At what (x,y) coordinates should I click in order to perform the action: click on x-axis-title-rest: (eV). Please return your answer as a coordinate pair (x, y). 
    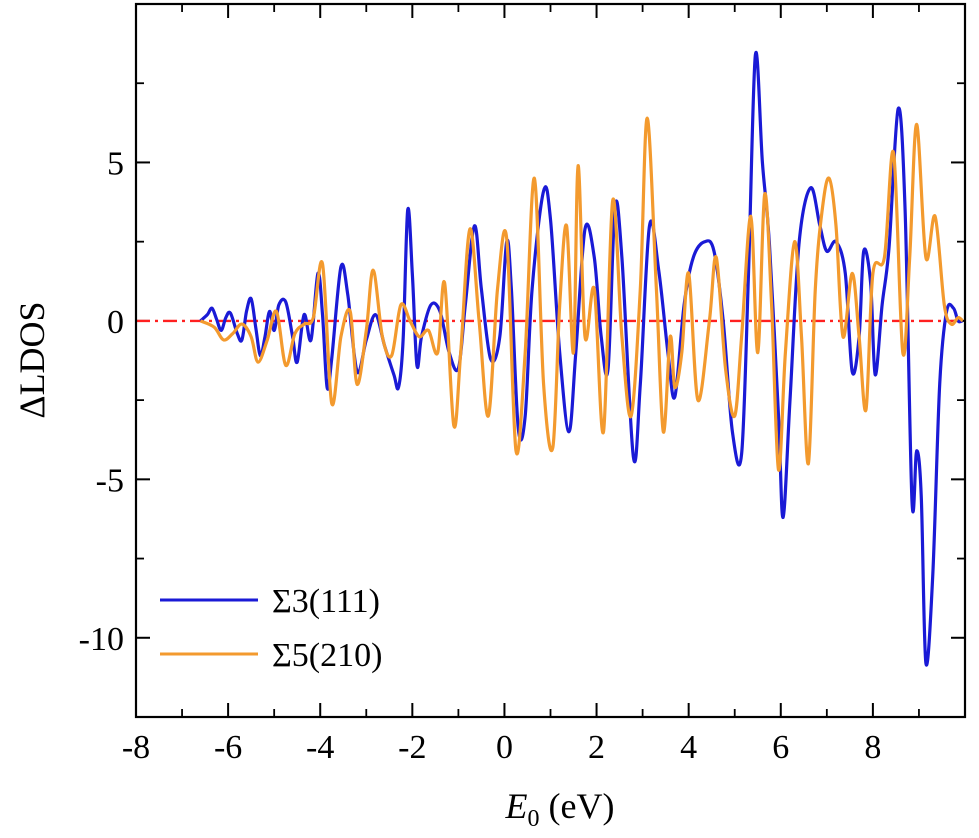
    Looking at the image, I should click on (577, 806).